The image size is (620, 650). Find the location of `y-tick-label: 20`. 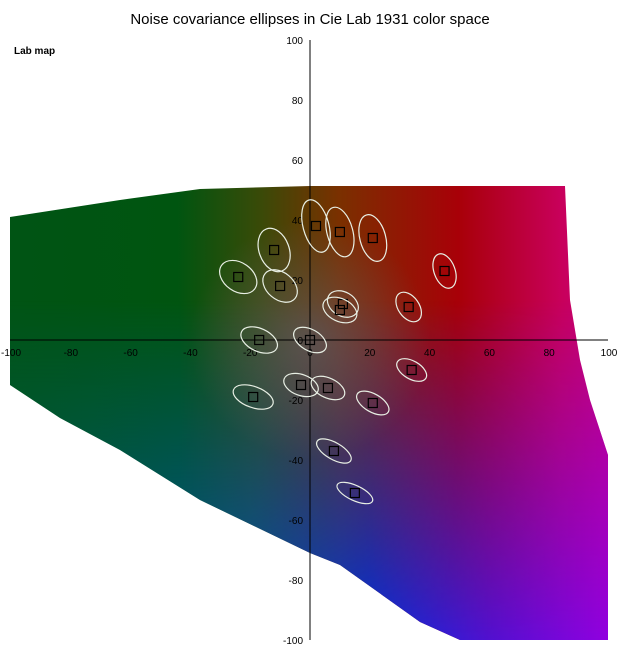

y-tick-label: 20 is located at coordinates (298, 281).